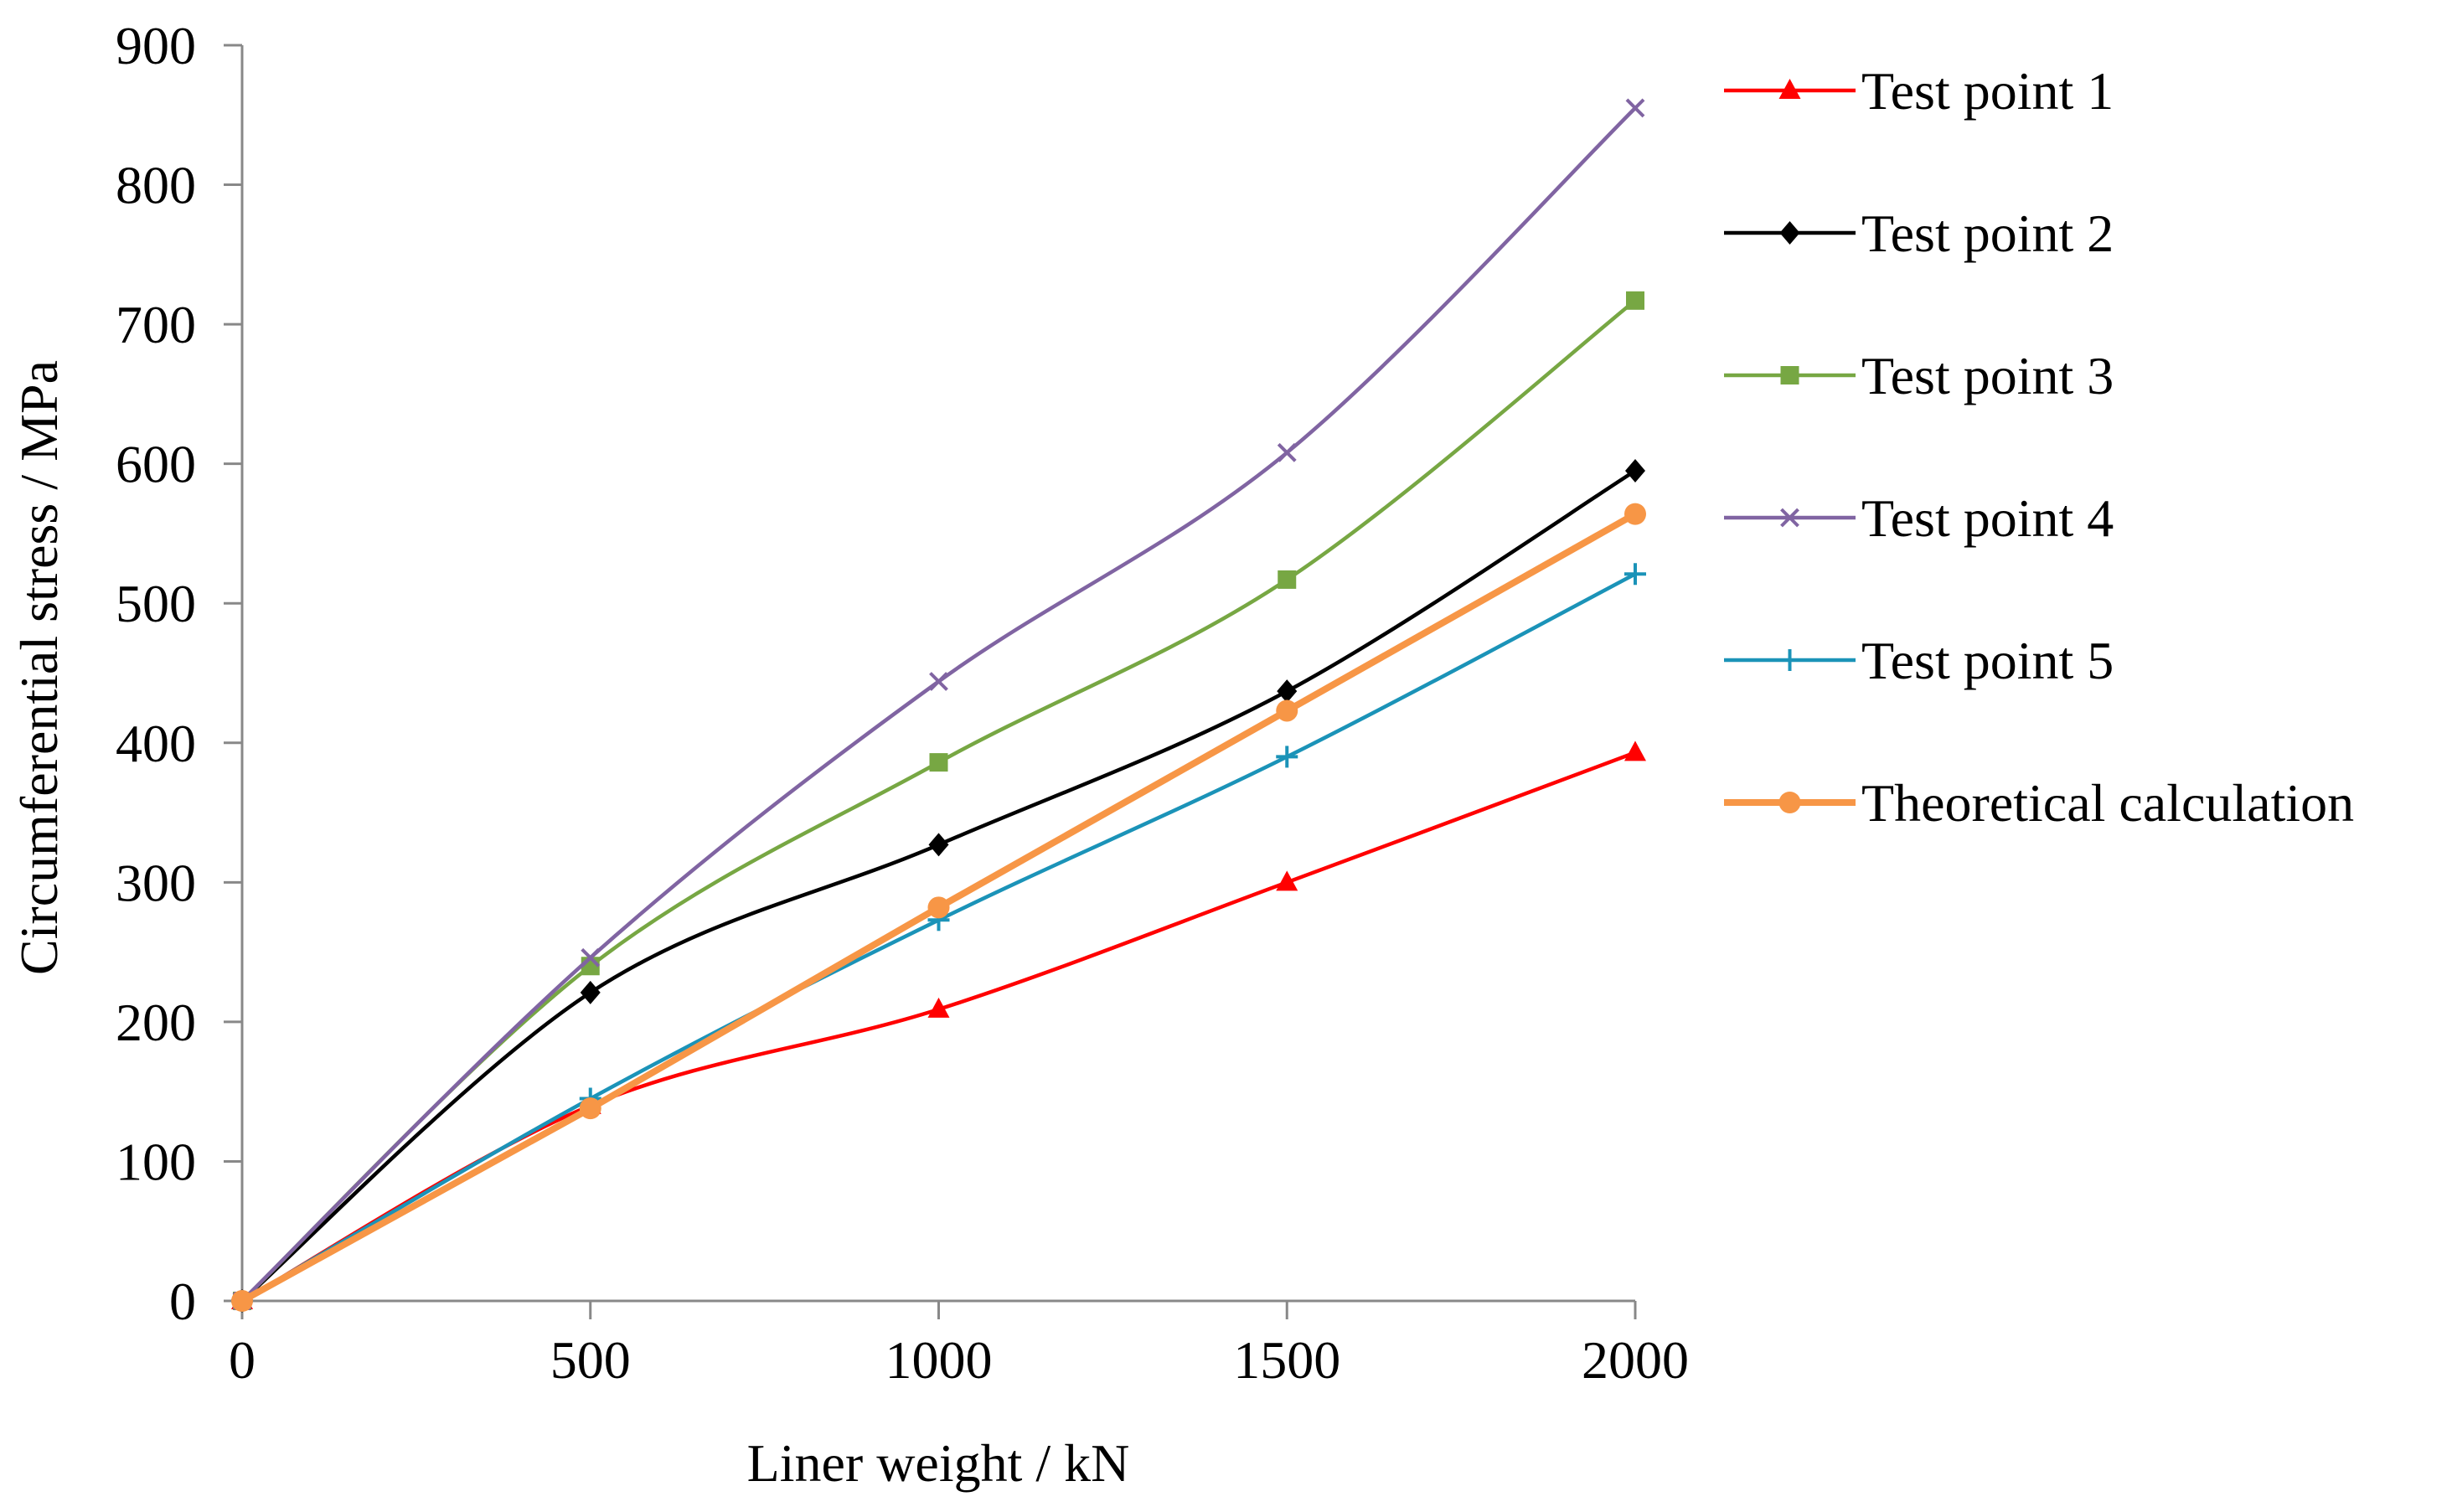 This screenshot has width=2452, height=1512. I want to click on legend-item-test-point-5: Test point 5, so click(1919, 660).